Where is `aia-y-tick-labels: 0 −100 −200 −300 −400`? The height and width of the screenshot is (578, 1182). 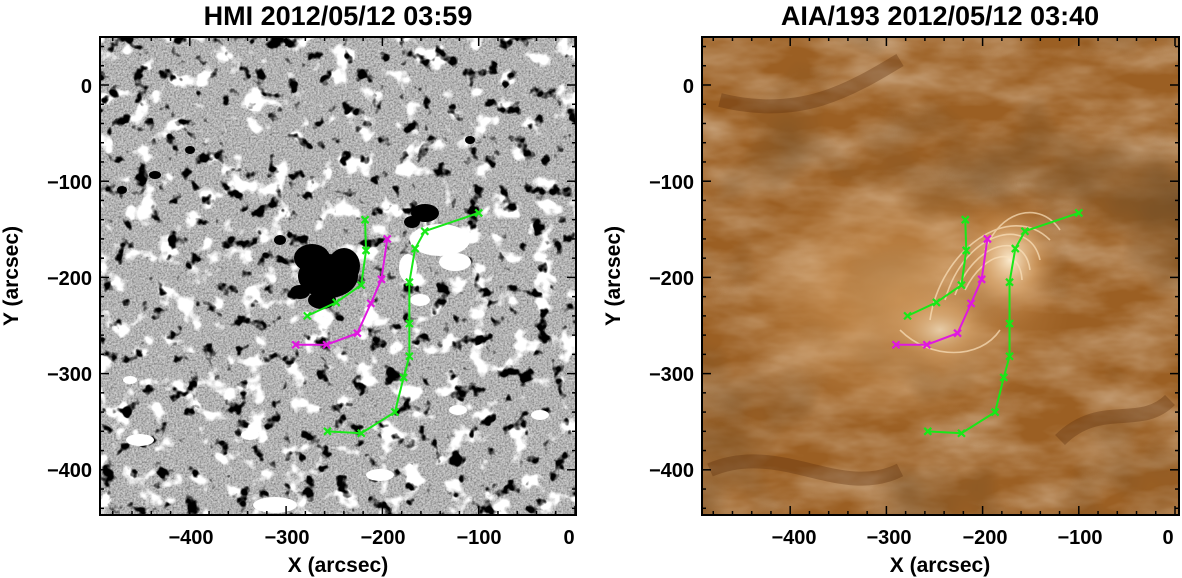 aia-y-tick-labels: 0 −100 −200 −300 −400 is located at coordinates (671, 279).